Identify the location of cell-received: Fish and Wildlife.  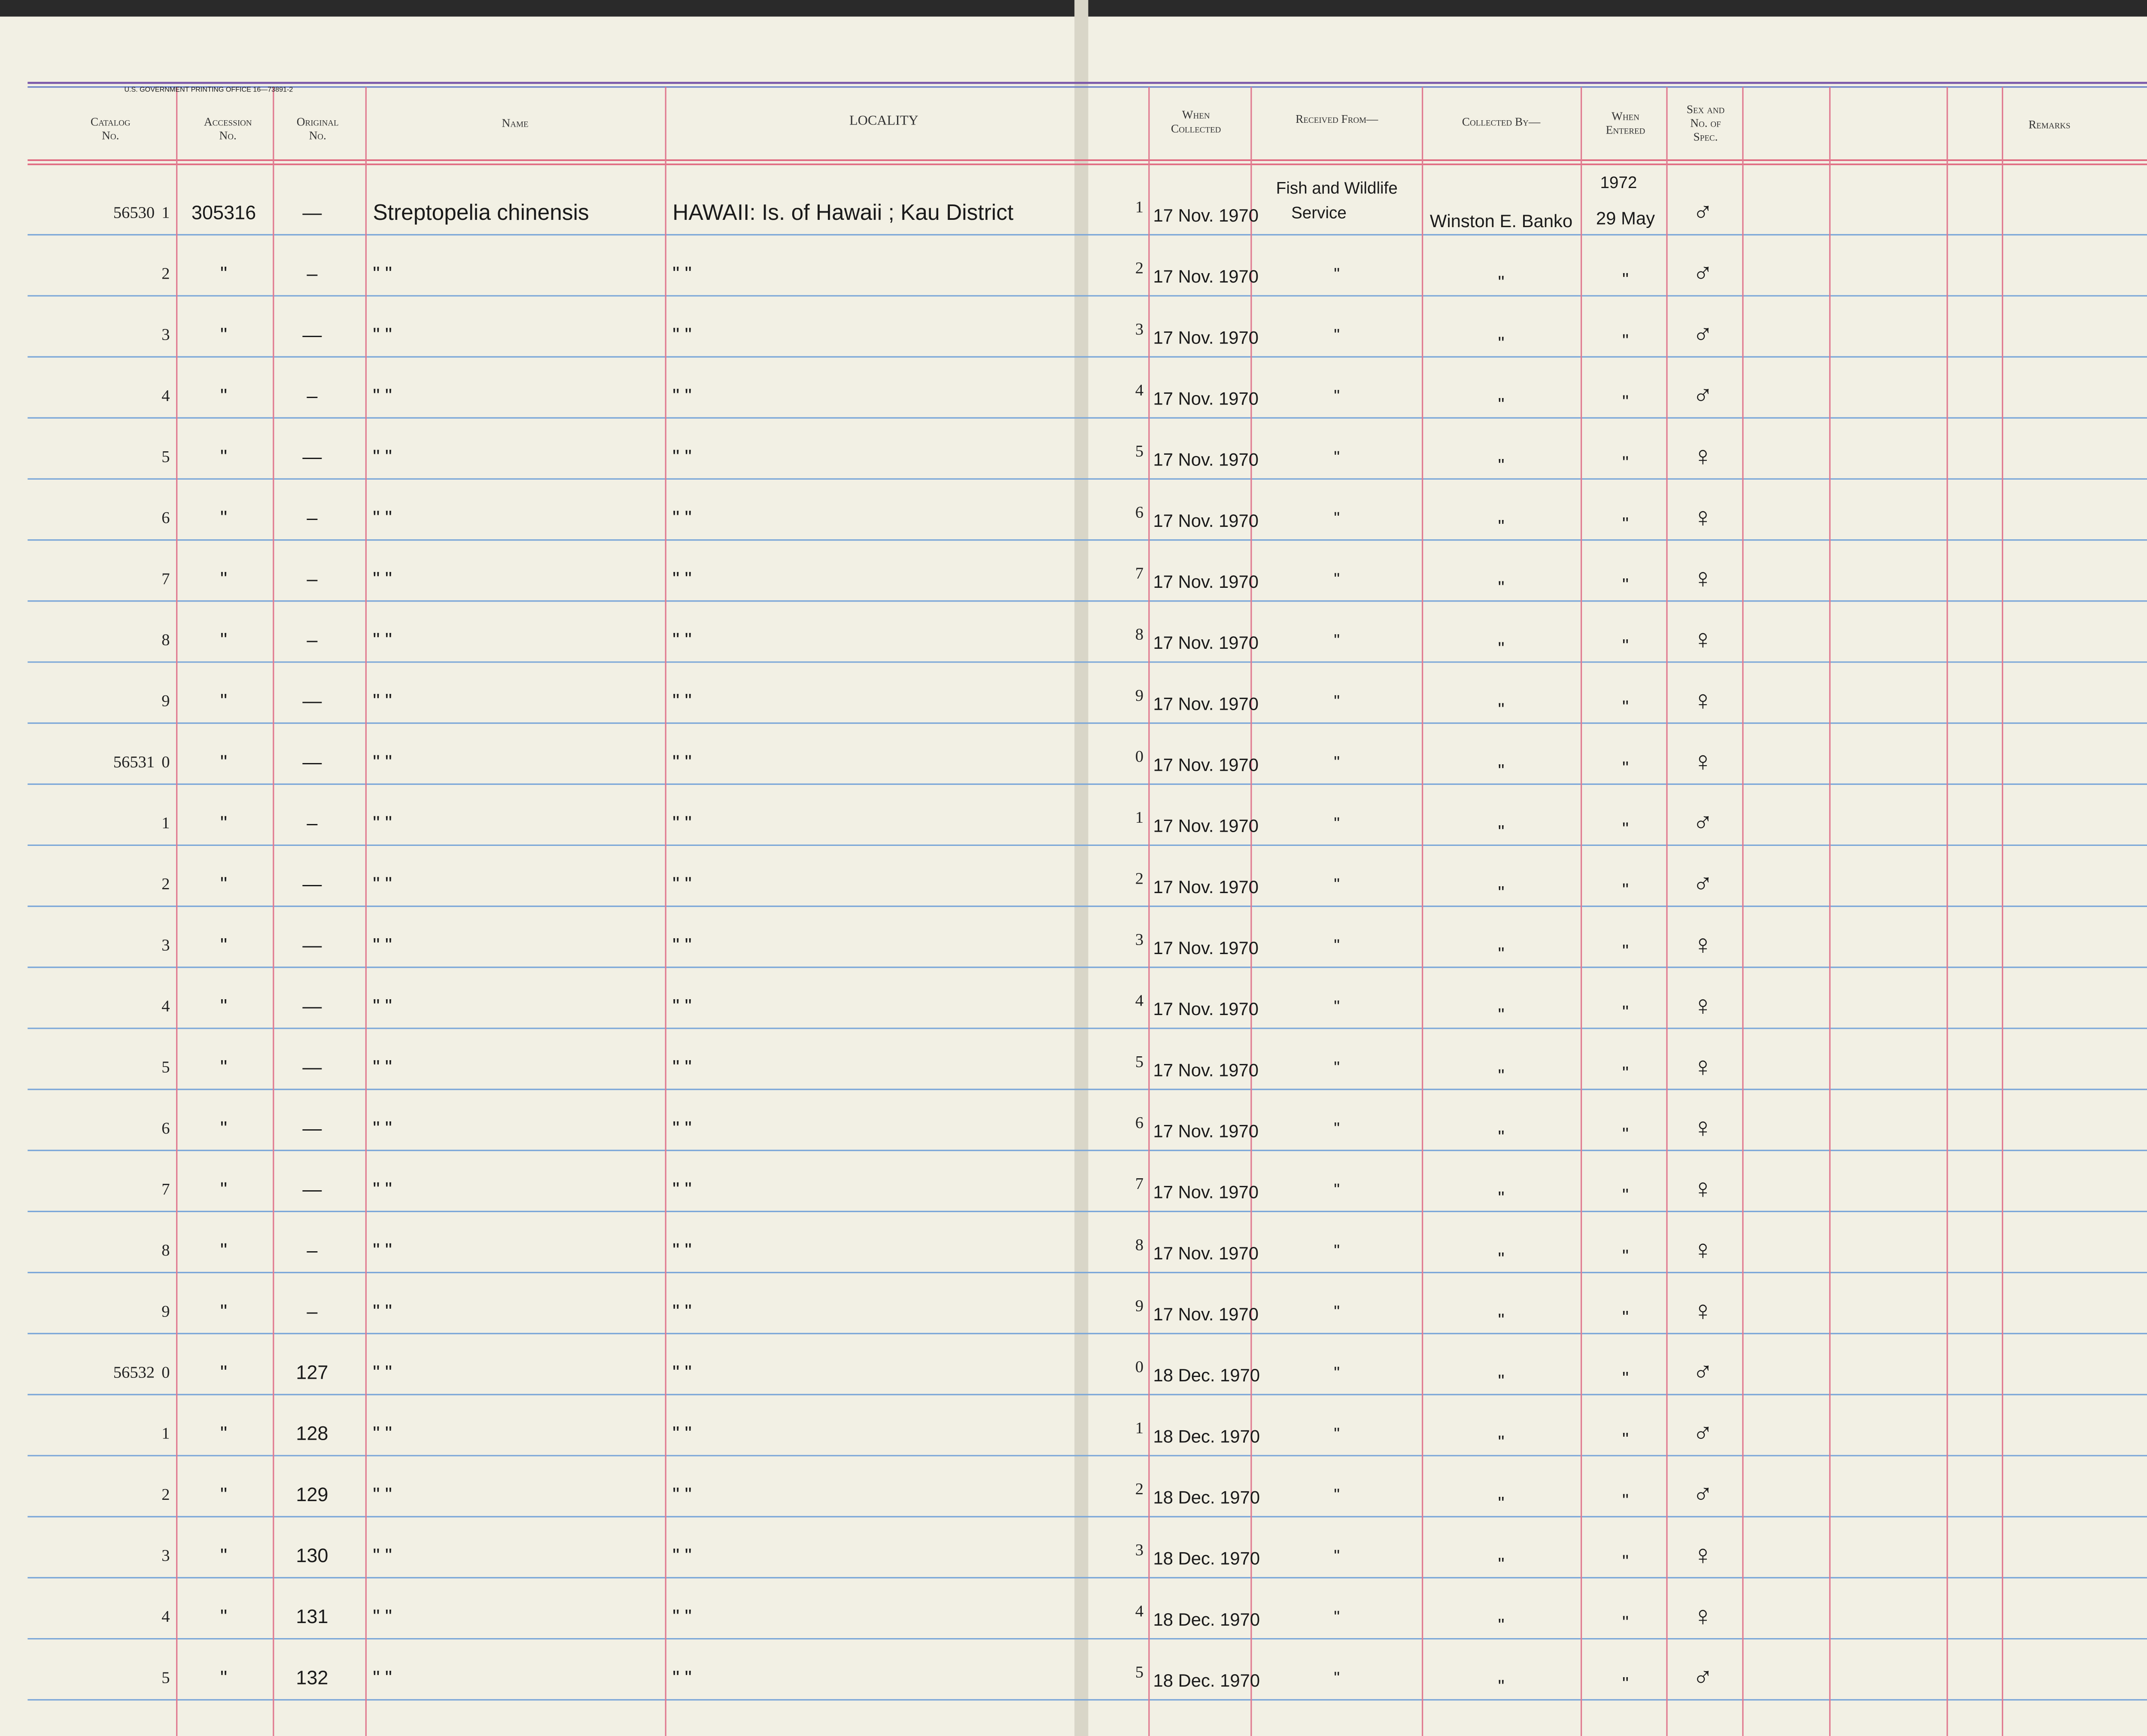
(1337, 188).